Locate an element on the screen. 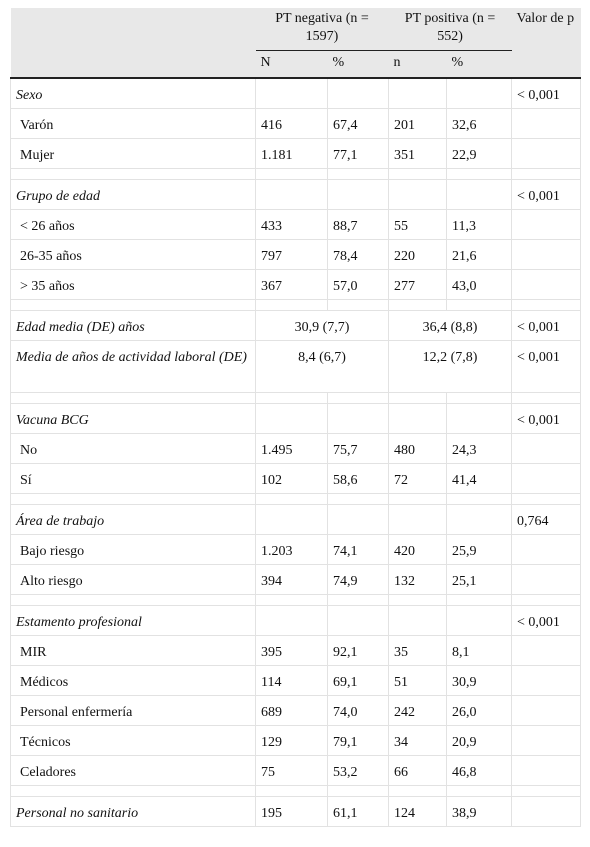 The height and width of the screenshot is (847, 590). cell-value: 689 is located at coordinates (291, 710).